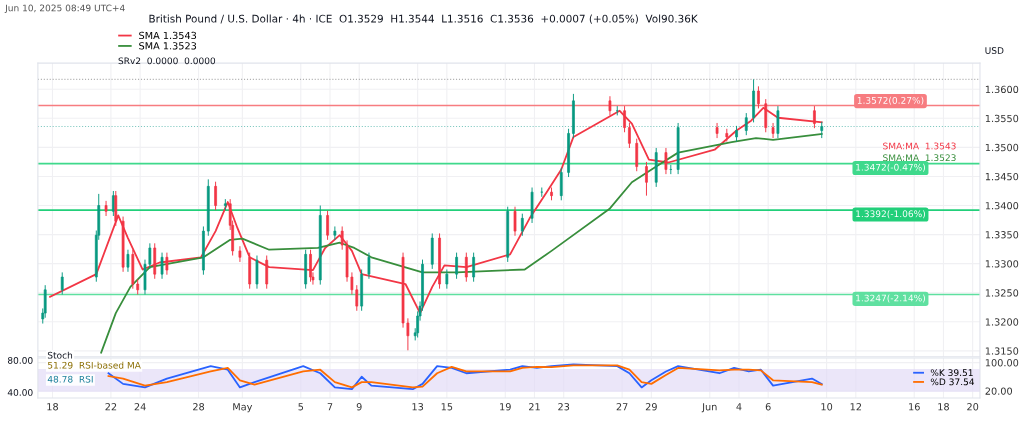 The image size is (1024, 435). Describe the element at coordinates (1002, 322) in the screenshot. I see `y-tick-label: 1.3200` at that location.